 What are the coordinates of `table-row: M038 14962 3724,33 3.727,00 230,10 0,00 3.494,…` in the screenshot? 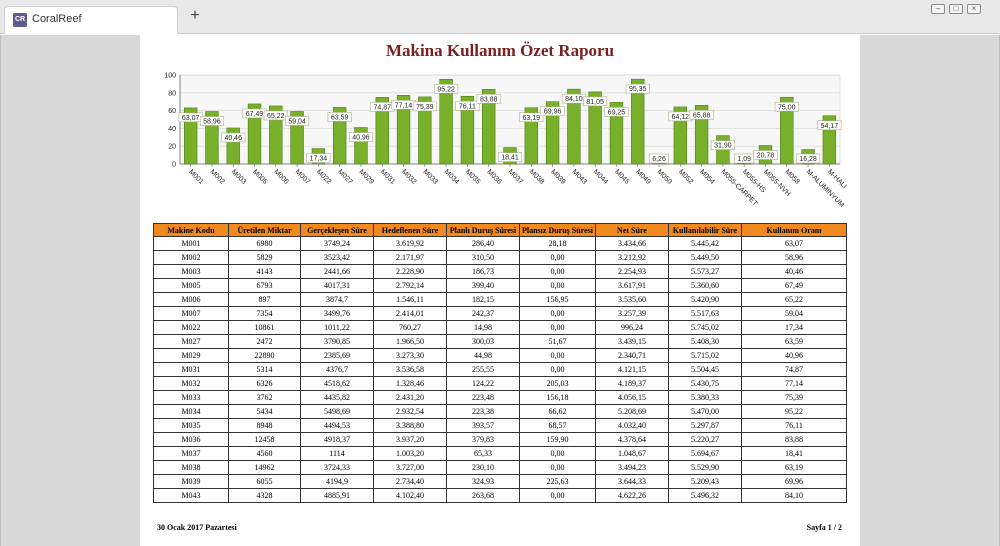 It's located at (500, 467).